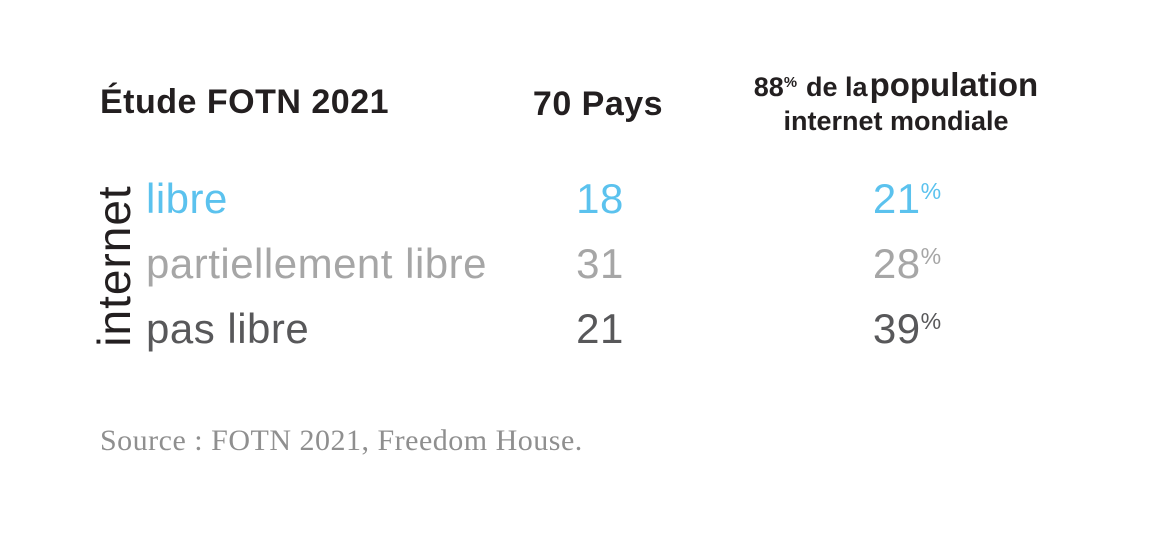 The width and height of the screenshot is (1155, 553). What do you see at coordinates (768, 87) in the screenshot?
I see `population-share-value: 88` at bounding box center [768, 87].